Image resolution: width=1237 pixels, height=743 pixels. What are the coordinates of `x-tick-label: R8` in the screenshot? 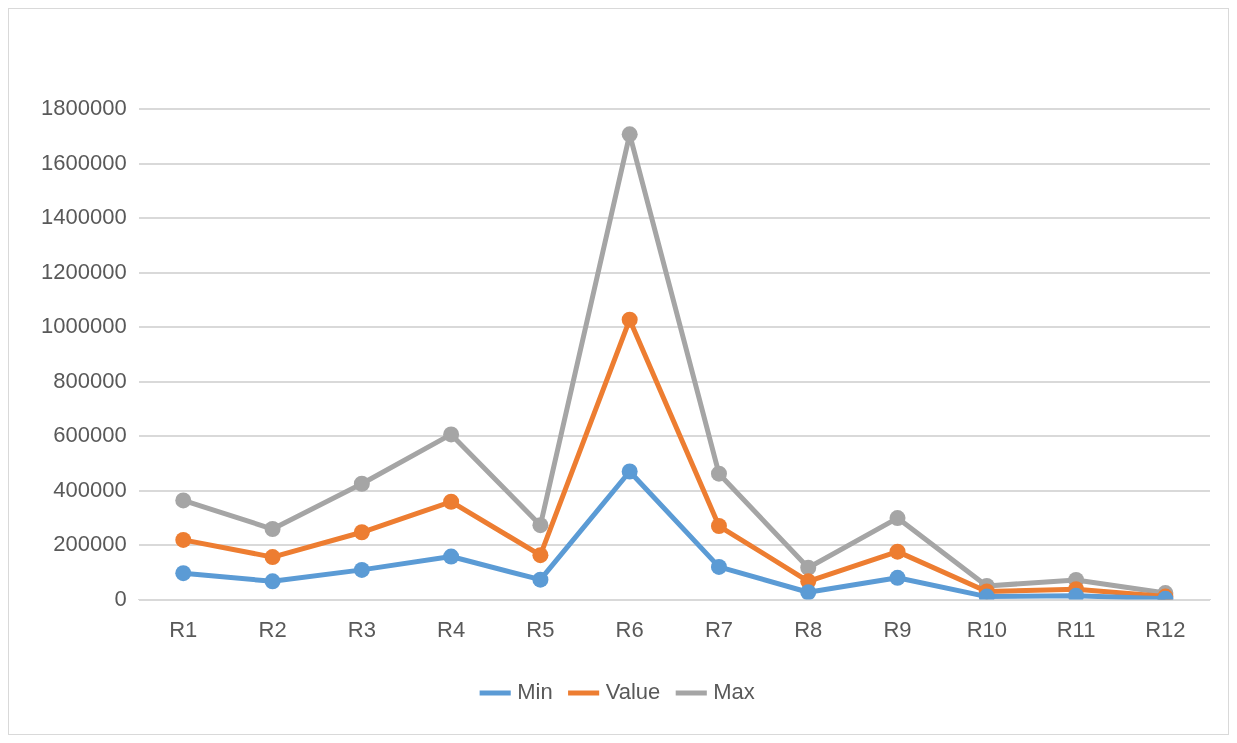 It's located at (808, 629).